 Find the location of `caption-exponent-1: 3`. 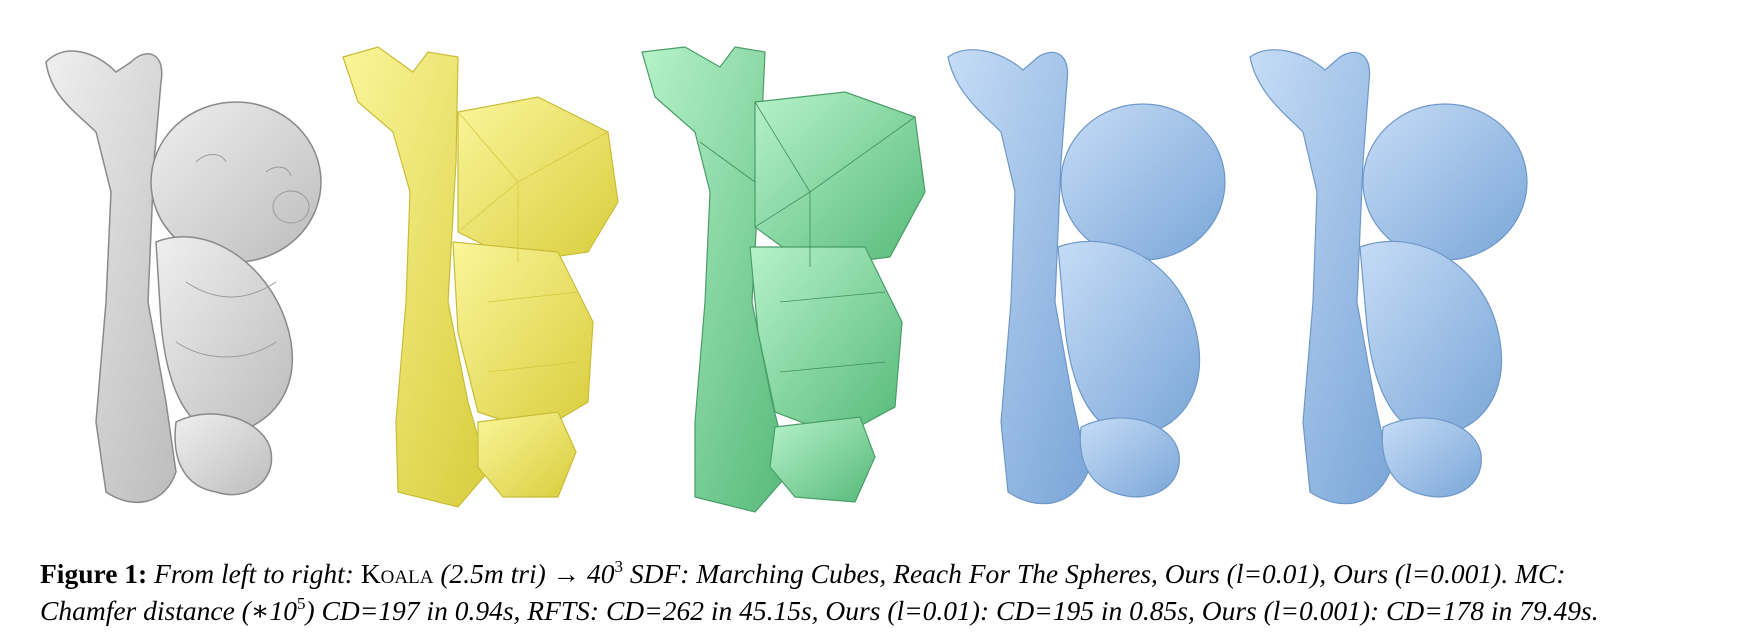

caption-exponent-1: 3 is located at coordinates (619, 566).